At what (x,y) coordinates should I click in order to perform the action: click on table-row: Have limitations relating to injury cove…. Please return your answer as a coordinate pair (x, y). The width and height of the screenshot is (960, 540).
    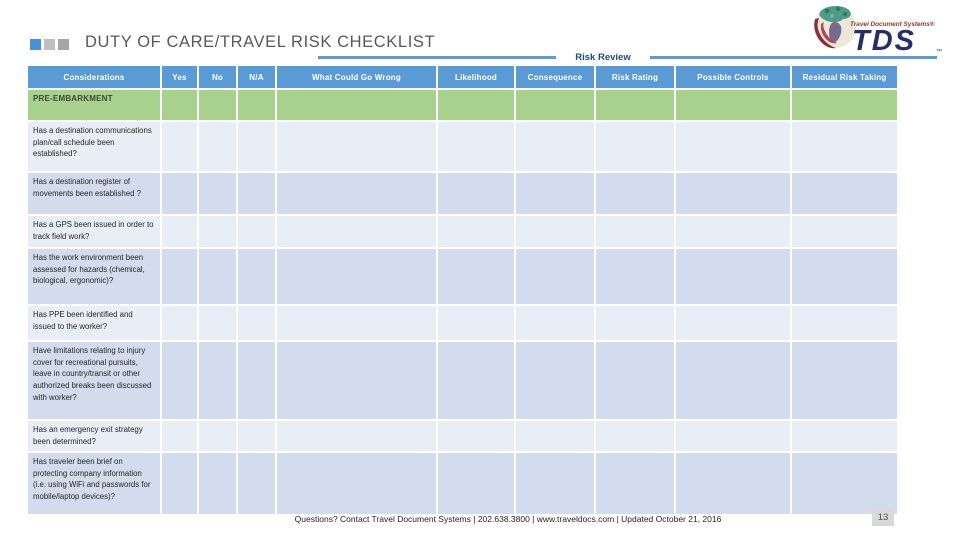
    Looking at the image, I should click on (462, 380).